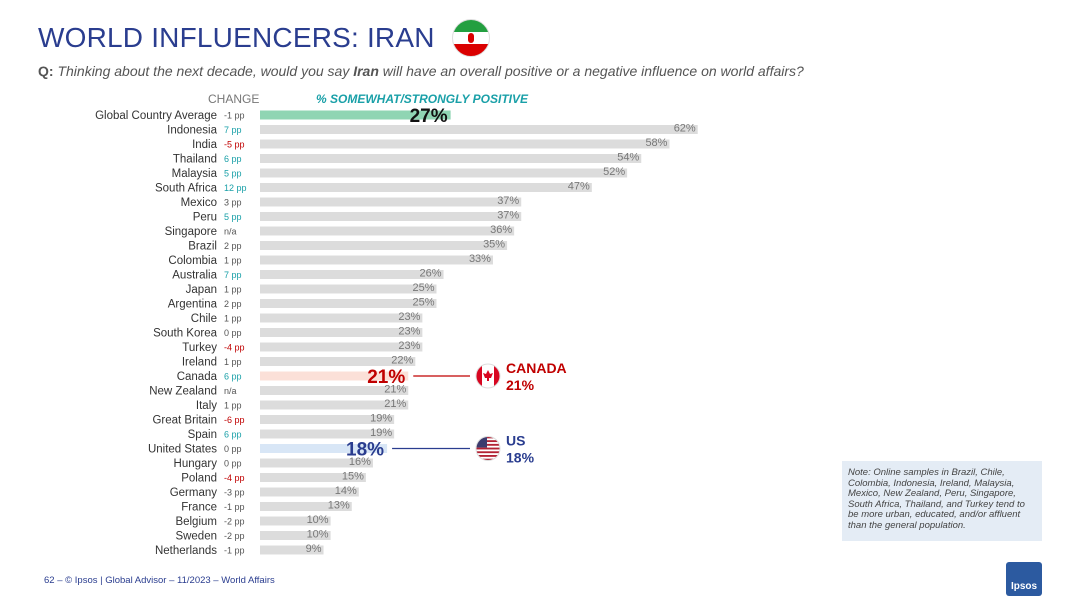 The width and height of the screenshot is (1080, 607). I want to click on value-label: 52%, so click(614, 172).